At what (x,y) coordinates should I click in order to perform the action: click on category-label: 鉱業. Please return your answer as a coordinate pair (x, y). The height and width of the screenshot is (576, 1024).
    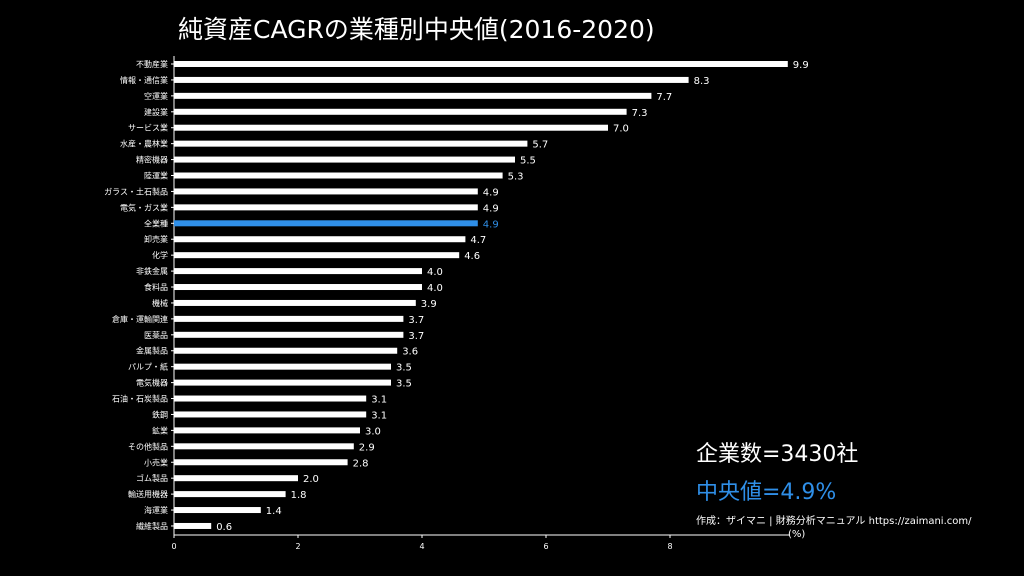
    Looking at the image, I should click on (160, 430).